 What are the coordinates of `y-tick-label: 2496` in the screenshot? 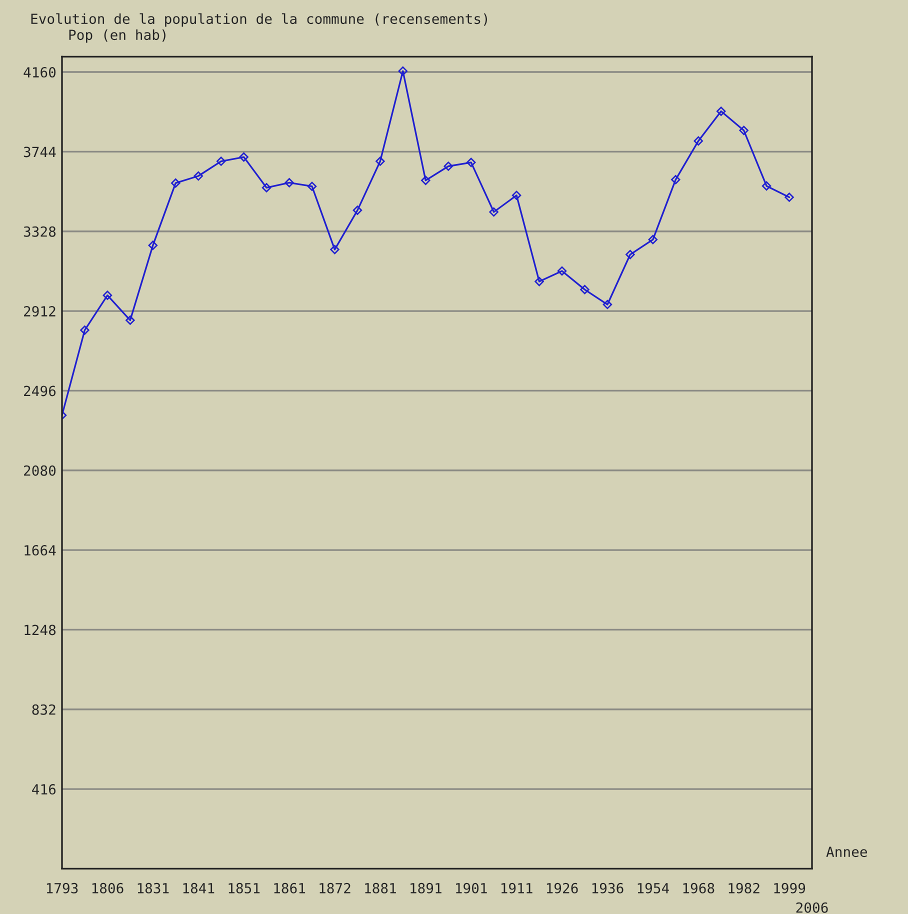 It's located at (40, 391).